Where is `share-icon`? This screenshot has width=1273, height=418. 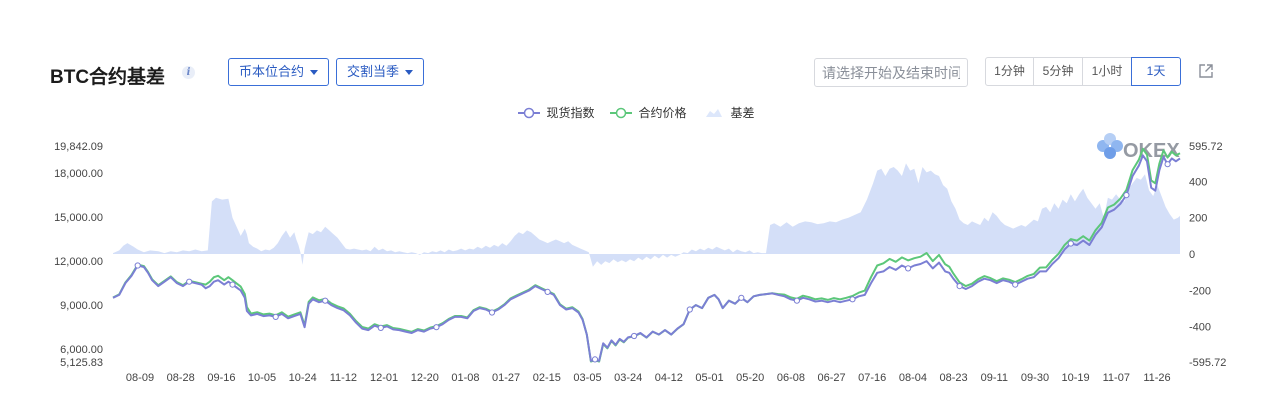
share-icon is located at coordinates (1206, 71).